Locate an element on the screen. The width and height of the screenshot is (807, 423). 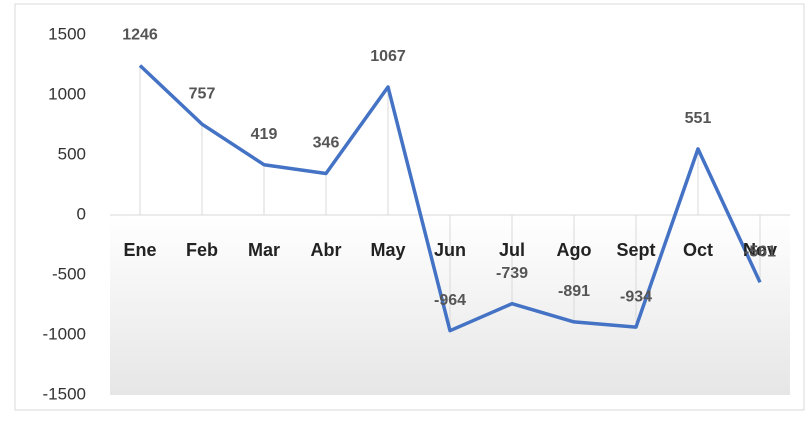
data-label: 1067 is located at coordinates (388, 56).